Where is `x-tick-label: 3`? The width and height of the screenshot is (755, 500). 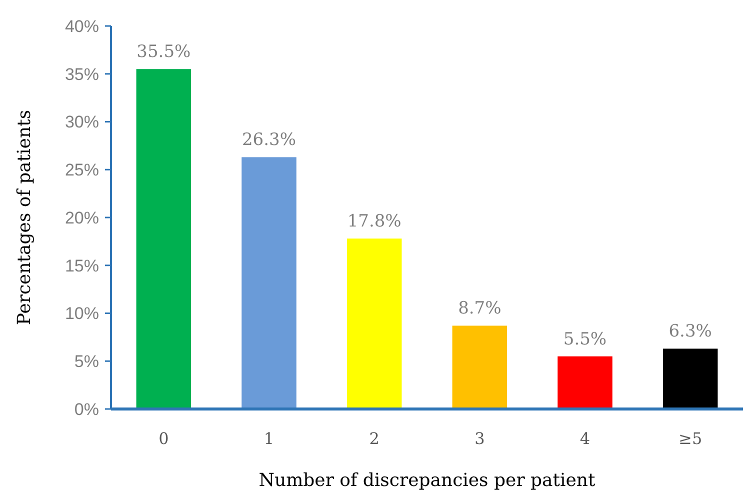
x-tick-label: 3 is located at coordinates (479, 438).